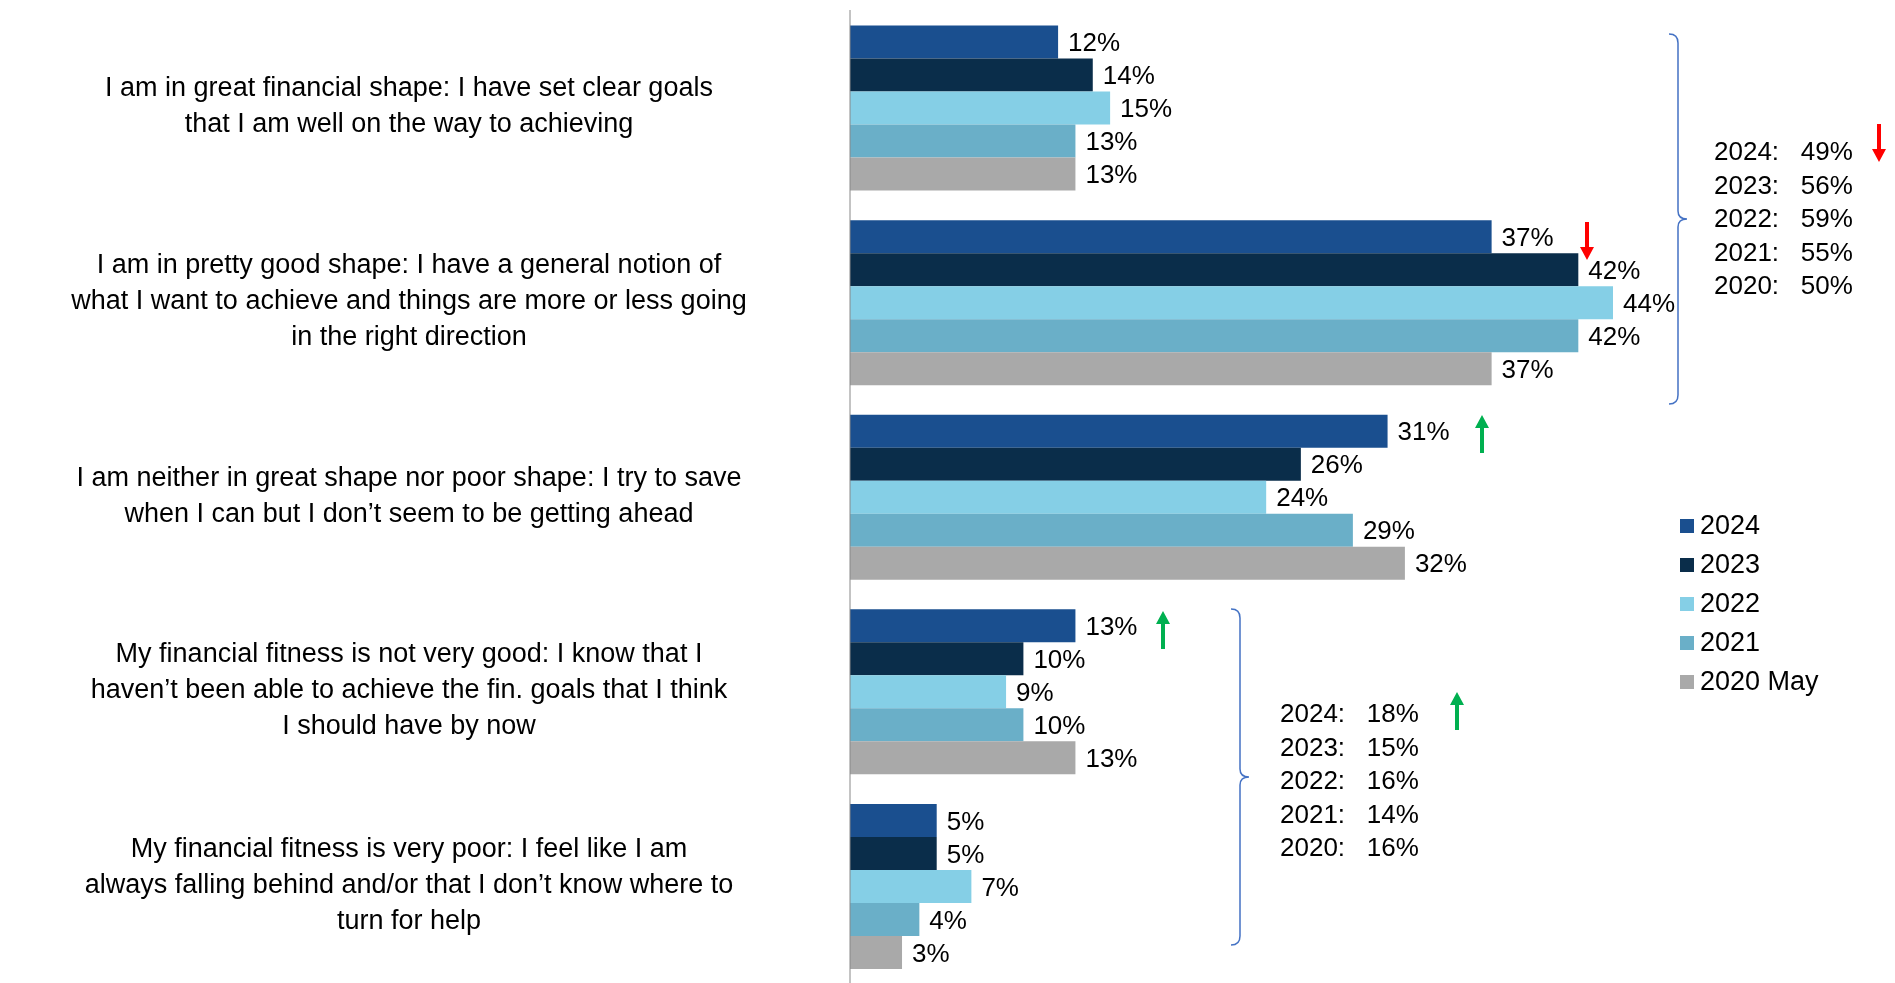 This screenshot has height=983, width=1895. Describe the element at coordinates (1783, 251) in the screenshot. I see `text: 2021: 55%` at that location.